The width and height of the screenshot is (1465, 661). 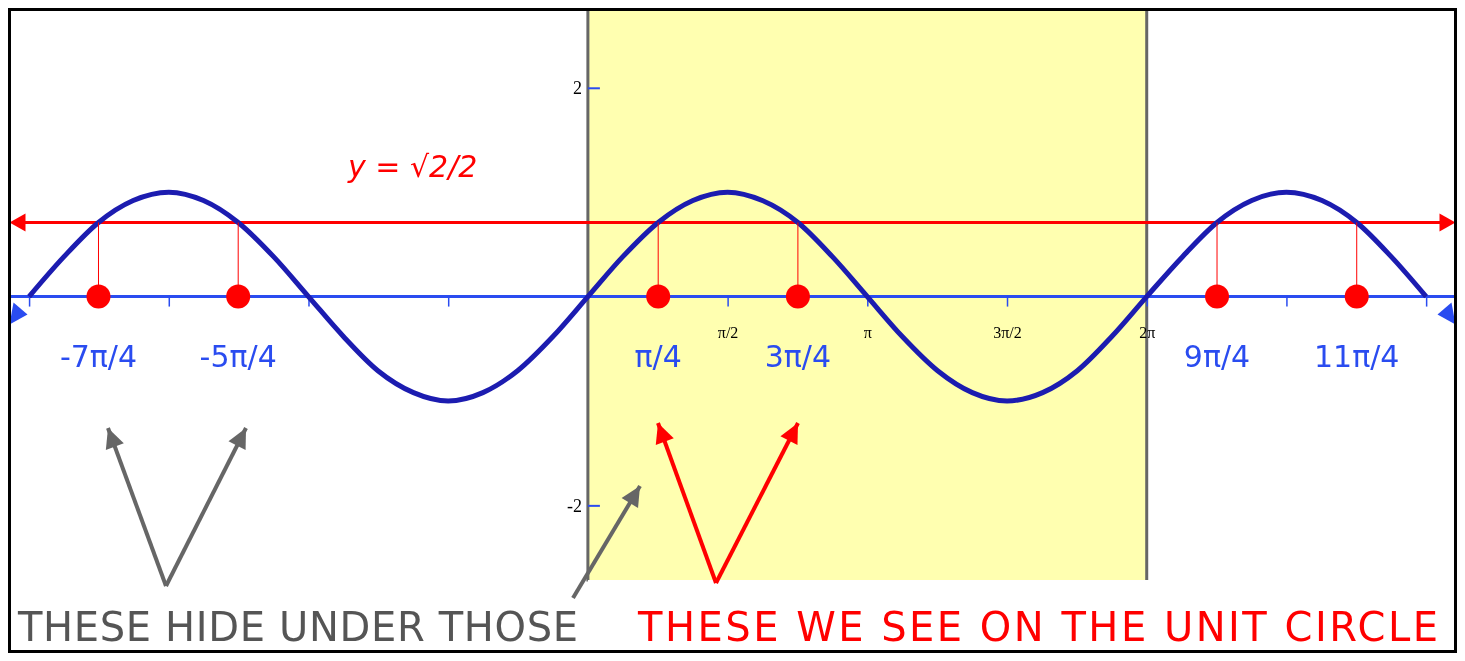 What do you see at coordinates (1357, 356) in the screenshot?
I see `annotation: 11π/4` at bounding box center [1357, 356].